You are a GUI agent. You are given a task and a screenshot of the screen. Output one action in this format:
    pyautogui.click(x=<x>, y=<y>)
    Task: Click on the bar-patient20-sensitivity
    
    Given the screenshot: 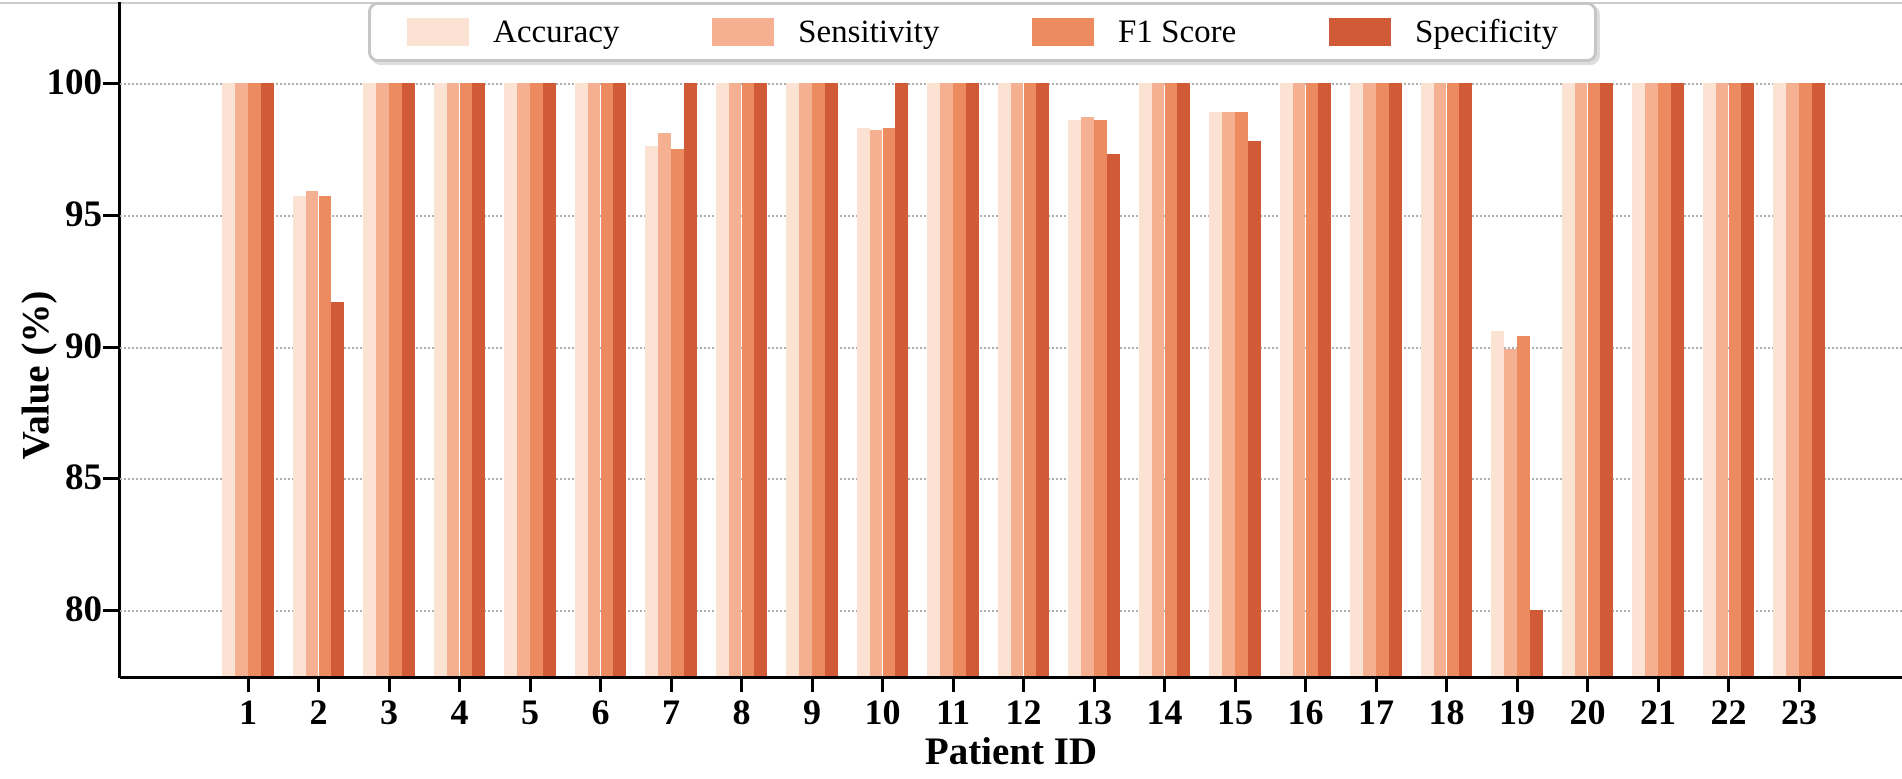 What is the action you would take?
    pyautogui.click(x=1581, y=379)
    